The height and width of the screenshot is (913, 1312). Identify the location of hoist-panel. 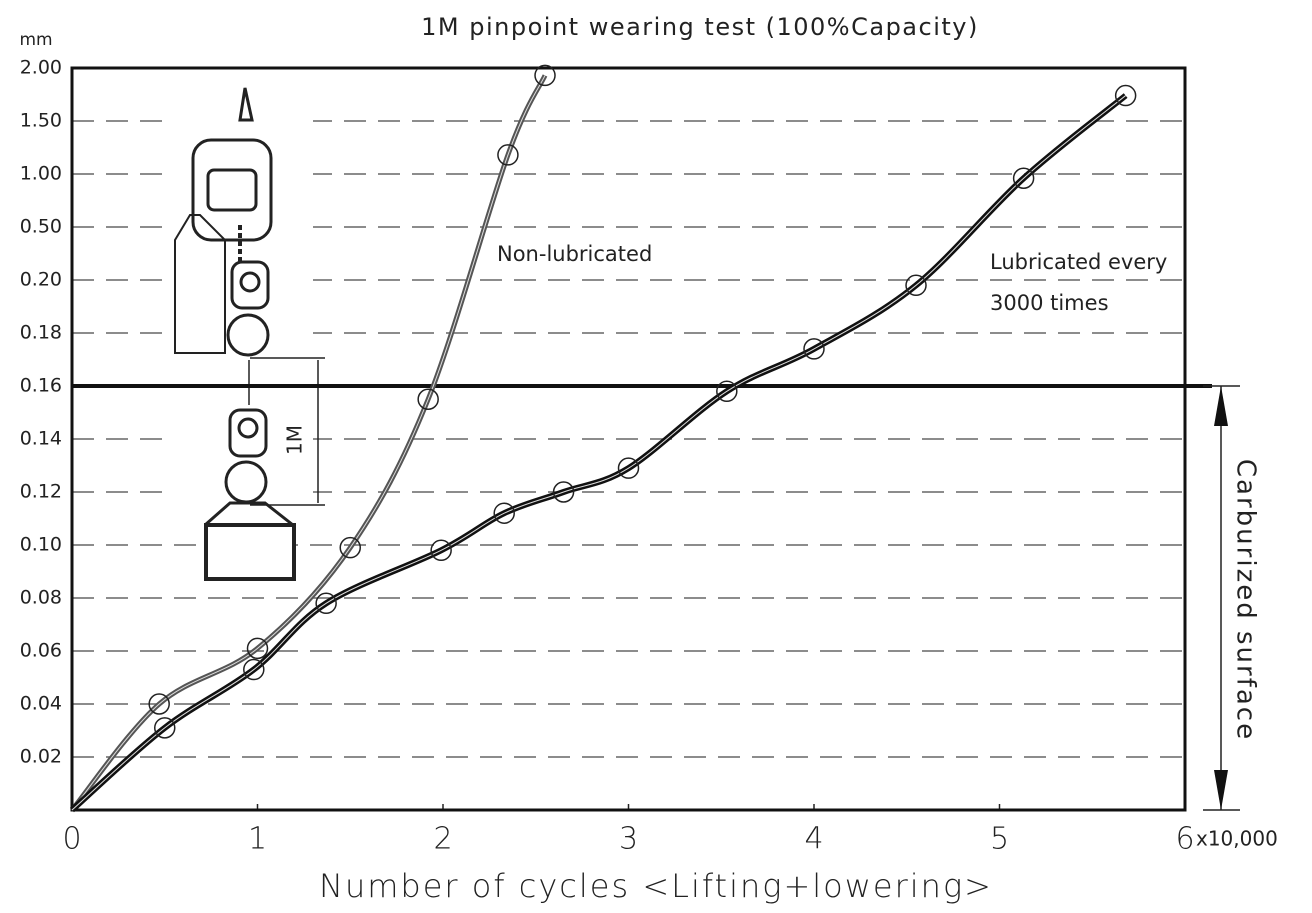
(232, 190).